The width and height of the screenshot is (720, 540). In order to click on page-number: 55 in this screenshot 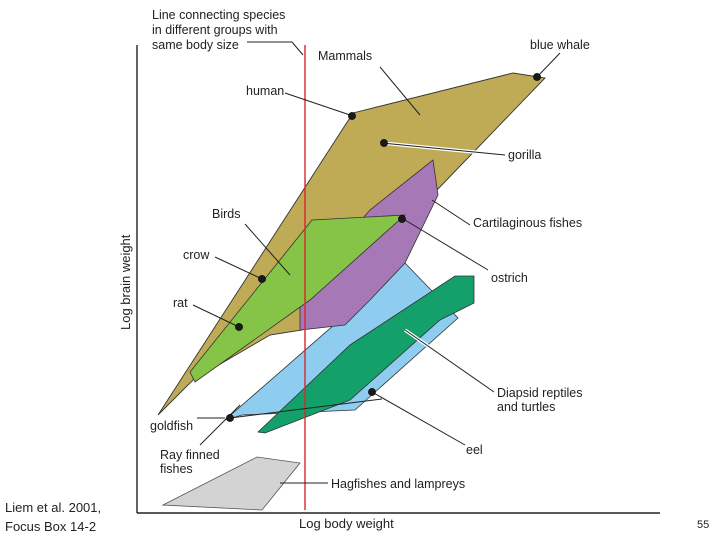, I will do `click(703, 525)`.